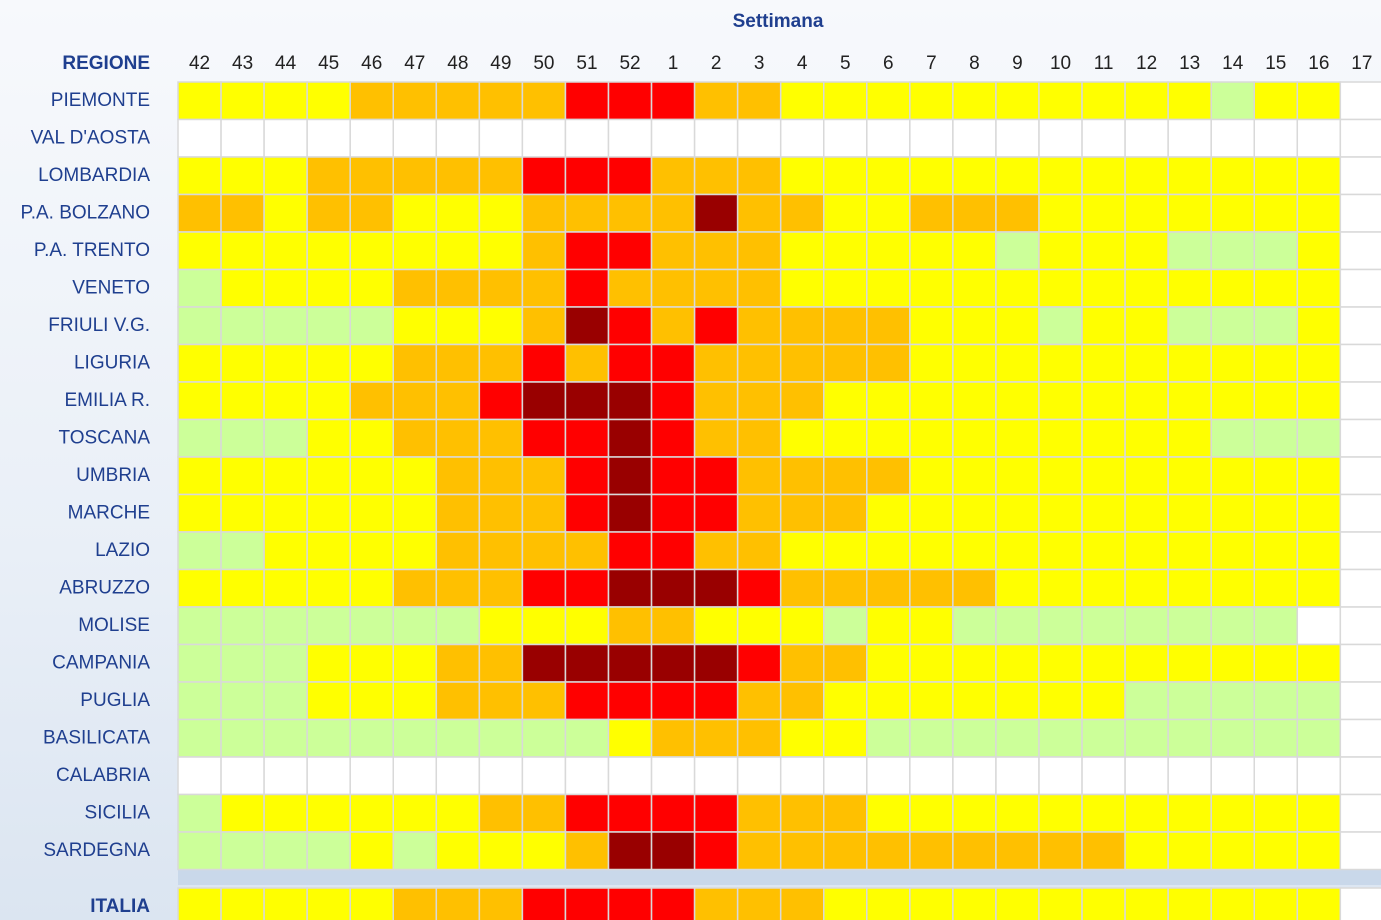 Image resolution: width=1381 pixels, height=920 pixels. I want to click on row-label: CALABRIA, so click(103, 775).